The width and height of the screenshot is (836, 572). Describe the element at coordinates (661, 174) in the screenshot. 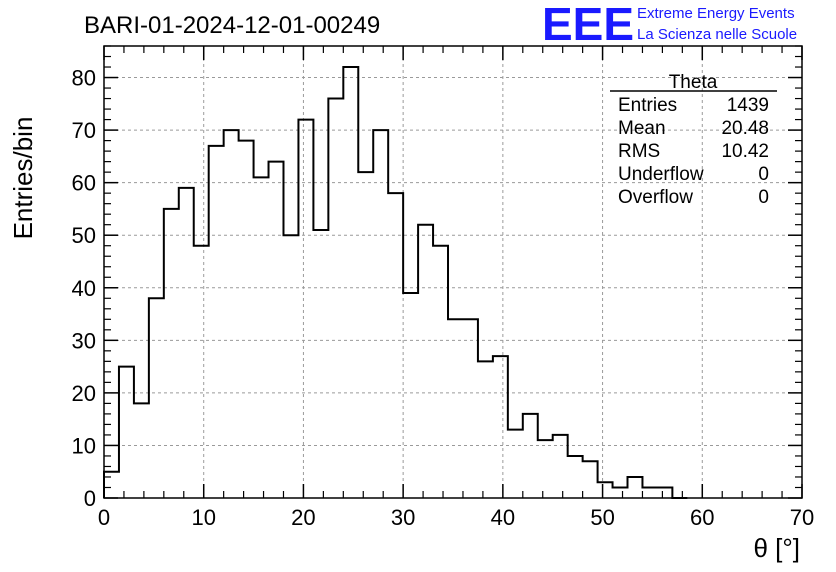

I see `stats-label: Underflow` at that location.